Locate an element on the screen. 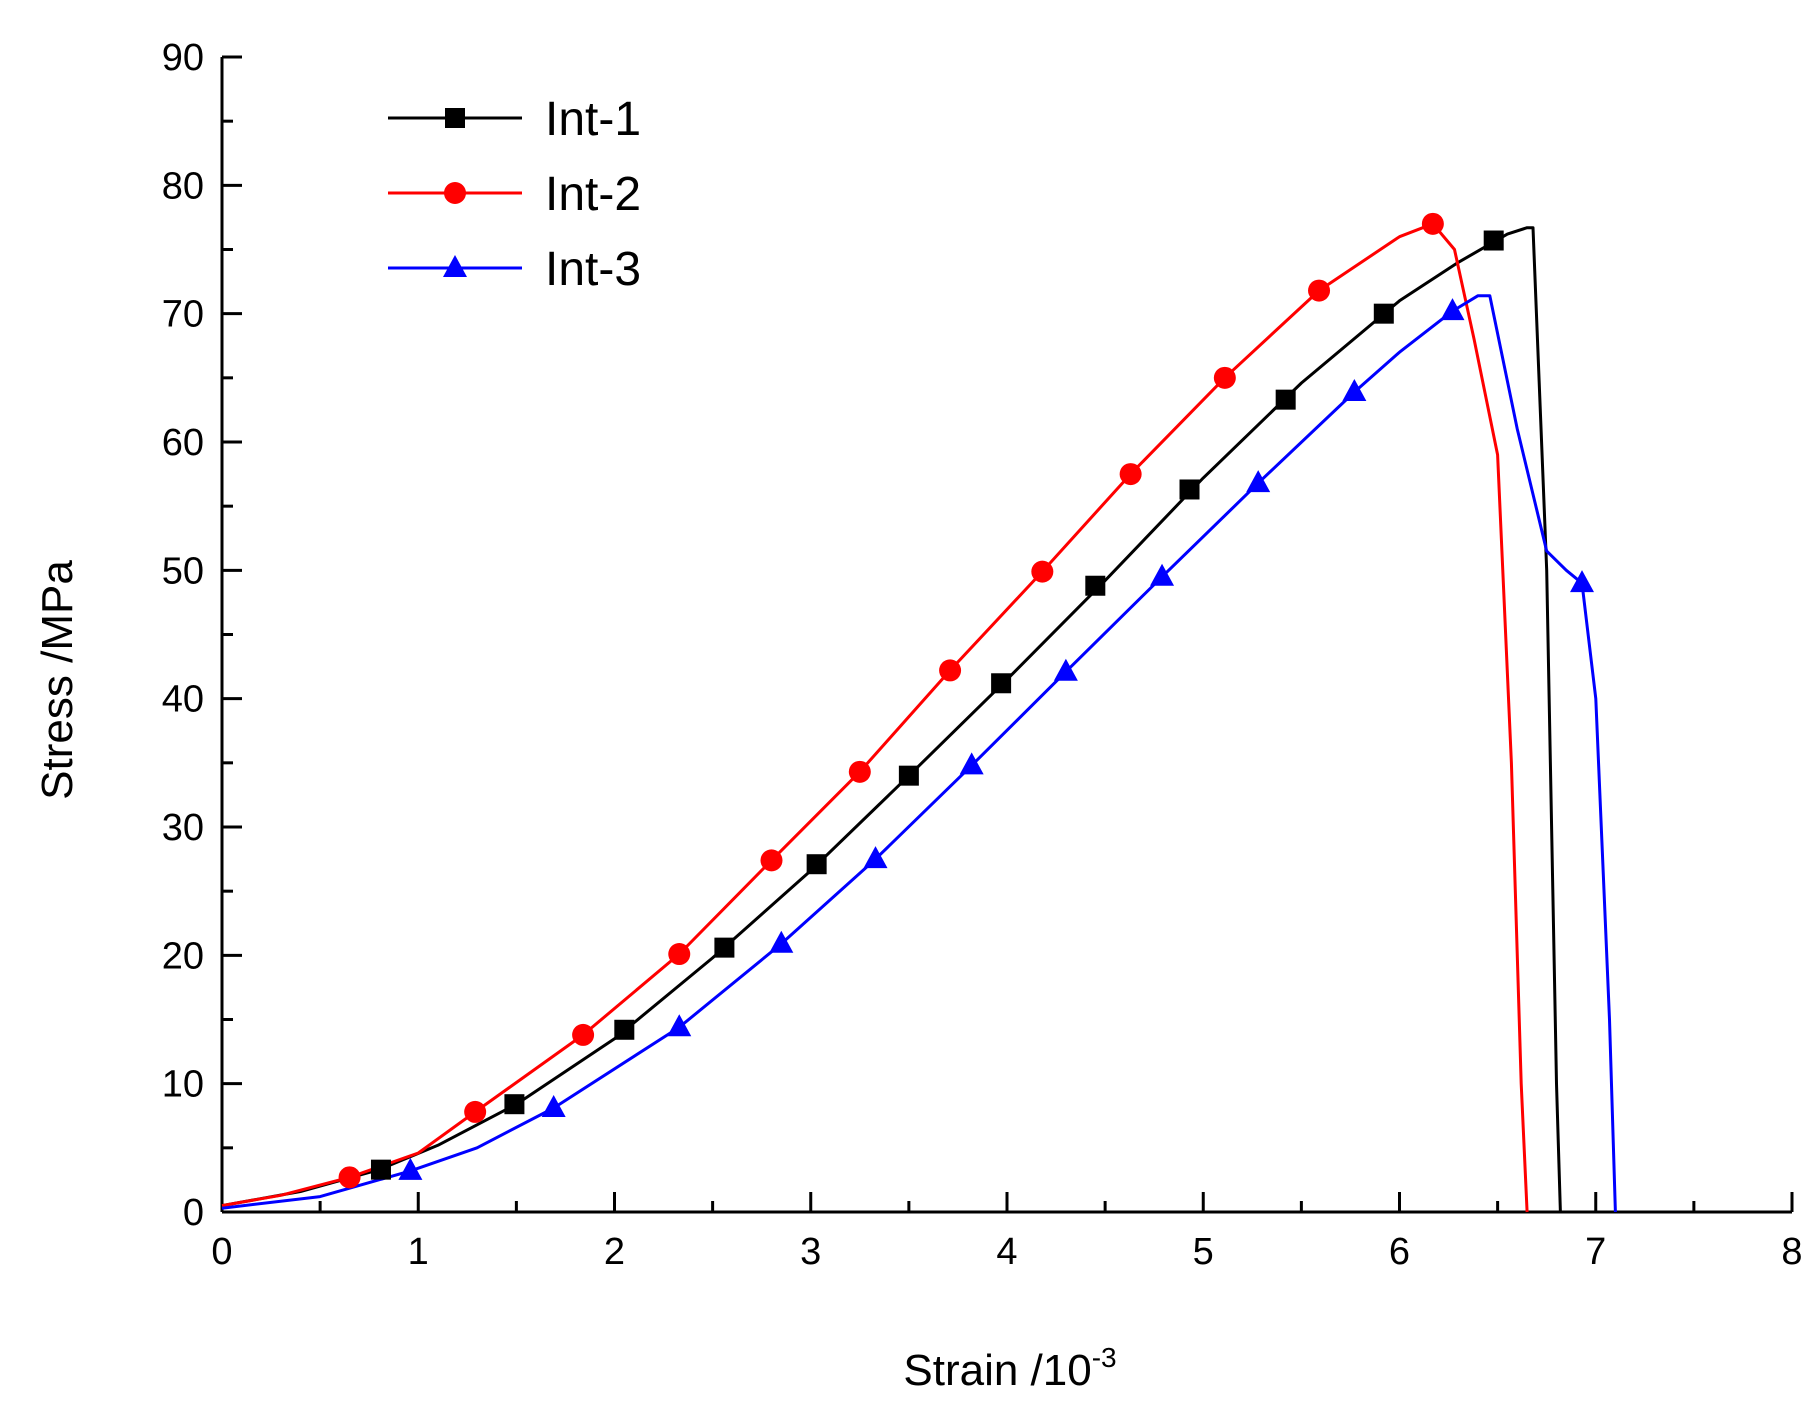  x-axis-title: Strain /10-3 is located at coordinates (1009, 1368).